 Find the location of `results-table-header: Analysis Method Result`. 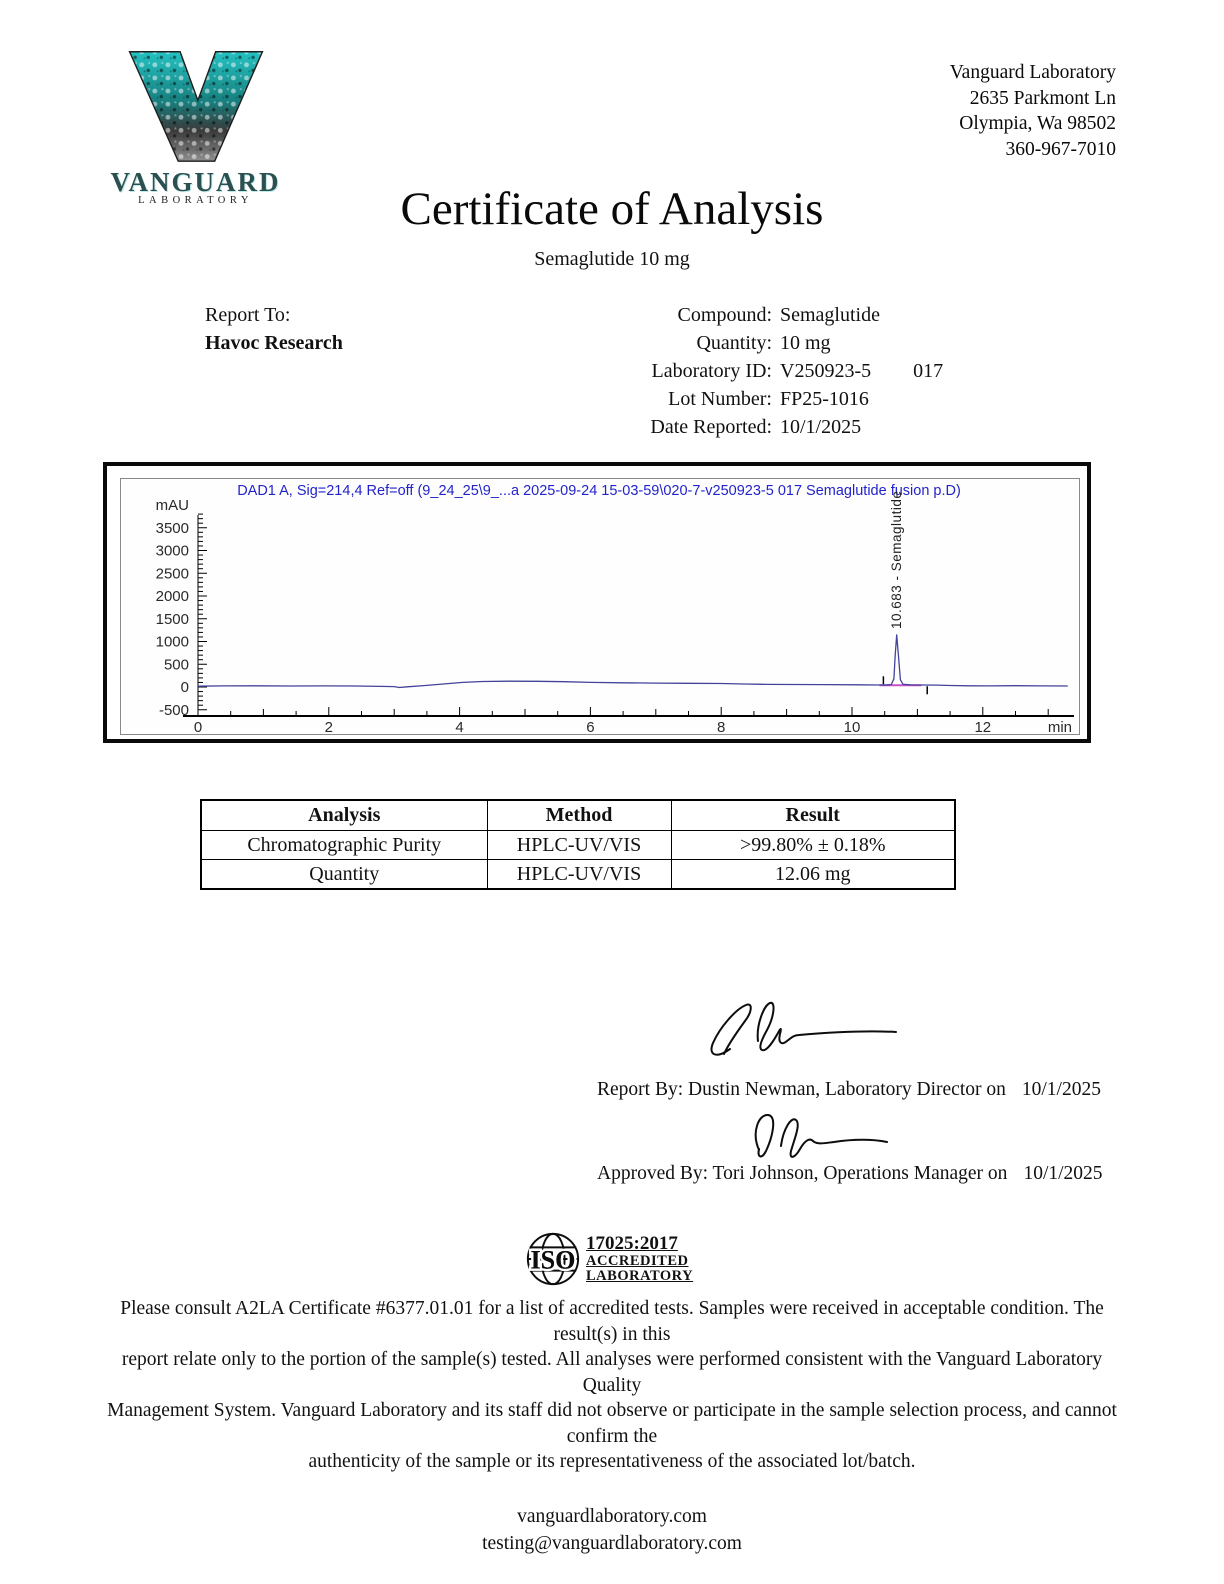

results-table-header: Analysis Method Result is located at coordinates (578, 815).